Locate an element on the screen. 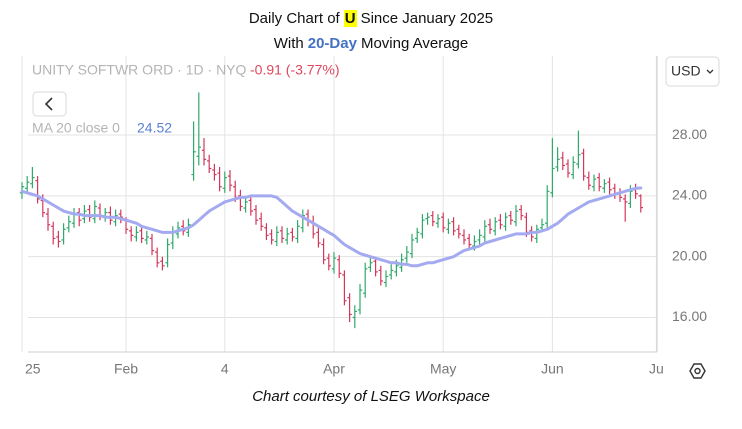  currency: USD is located at coordinates (686, 71).